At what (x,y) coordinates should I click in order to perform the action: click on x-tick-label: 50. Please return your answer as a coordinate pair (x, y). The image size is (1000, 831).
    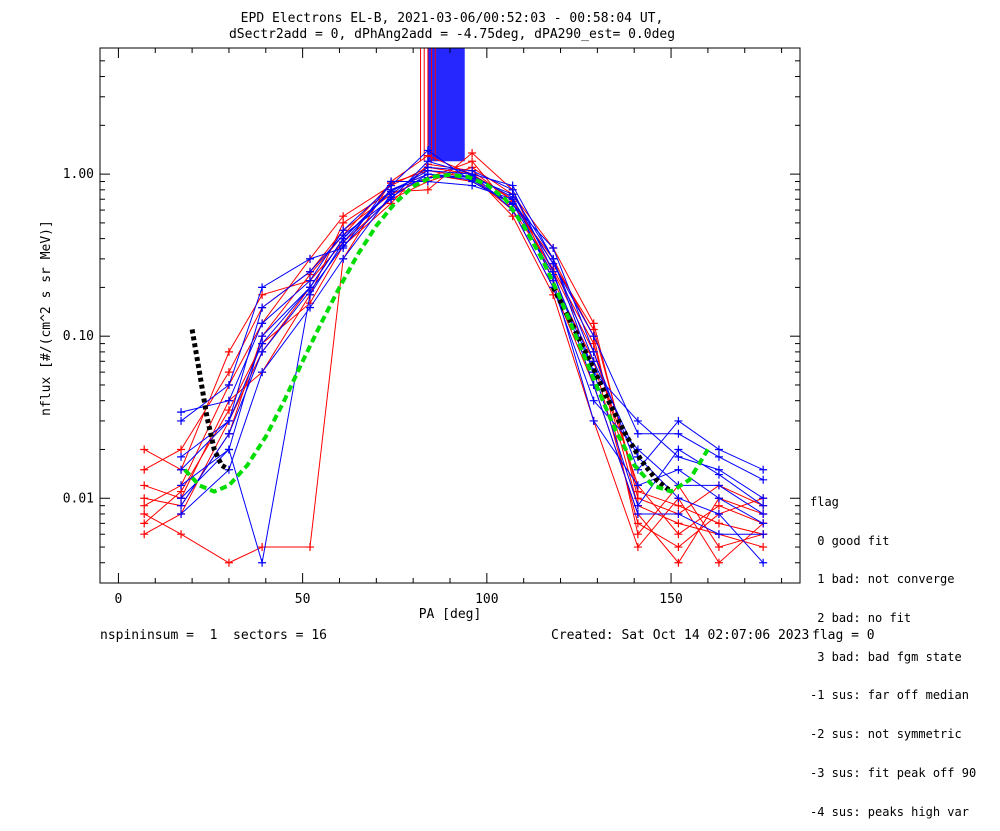
    Looking at the image, I should click on (303, 599).